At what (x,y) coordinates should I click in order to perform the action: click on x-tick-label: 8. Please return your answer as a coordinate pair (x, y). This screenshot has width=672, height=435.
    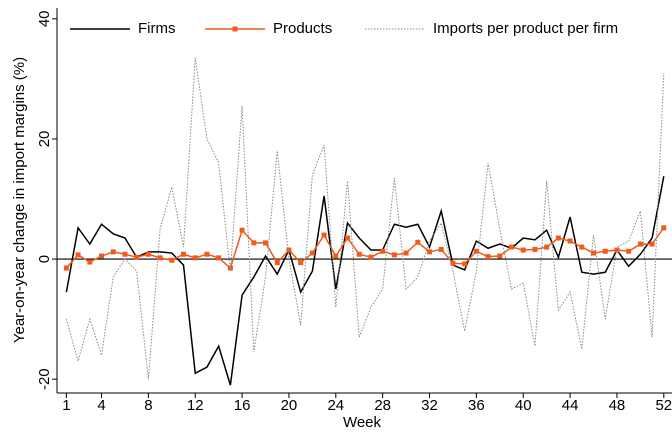
    Looking at the image, I should click on (148, 405).